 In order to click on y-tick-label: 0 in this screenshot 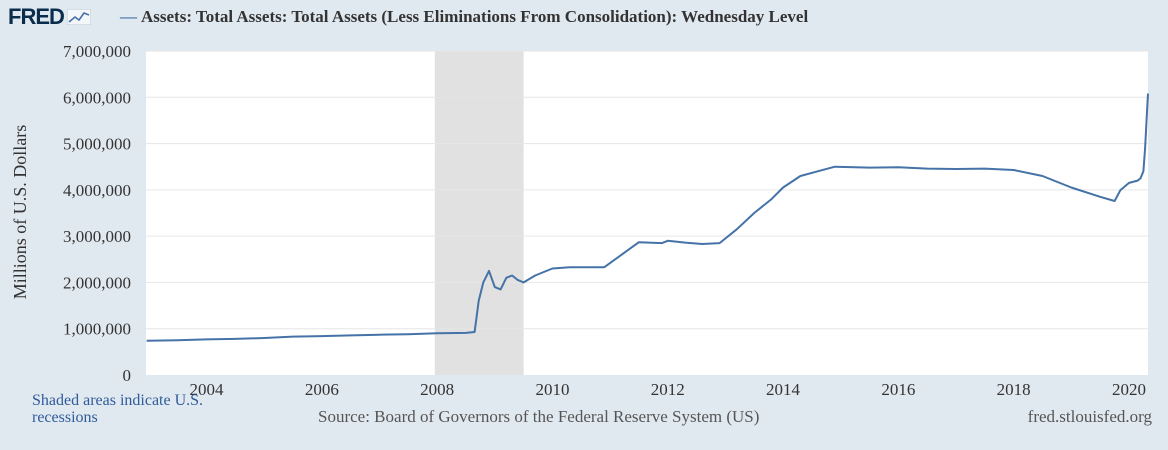, I will do `click(127, 375)`.